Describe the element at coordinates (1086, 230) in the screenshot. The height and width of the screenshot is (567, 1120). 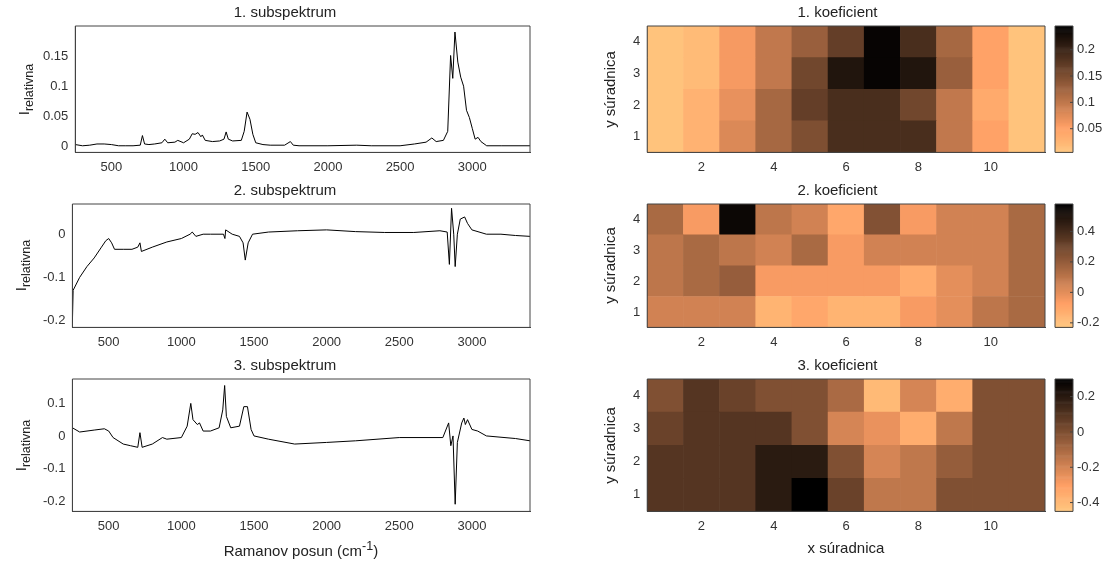
I see `color-bar-label: 0.4` at that location.